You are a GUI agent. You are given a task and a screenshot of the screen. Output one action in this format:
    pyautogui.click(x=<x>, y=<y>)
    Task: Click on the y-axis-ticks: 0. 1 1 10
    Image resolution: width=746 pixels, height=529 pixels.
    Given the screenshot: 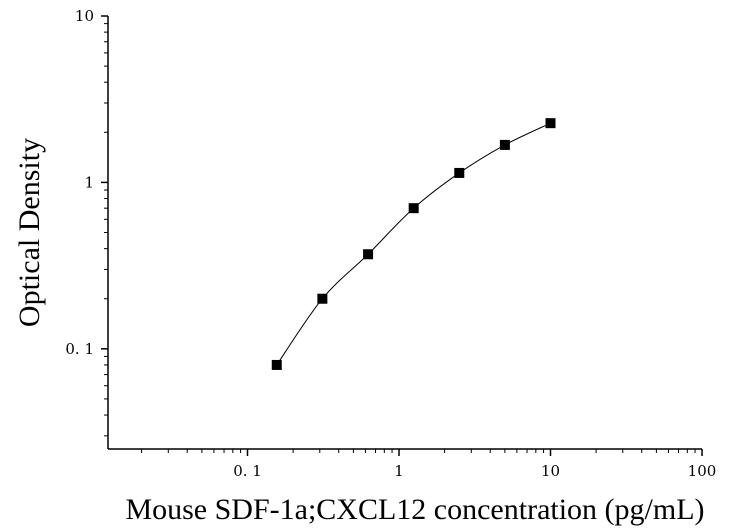 What is the action you would take?
    pyautogui.click(x=86, y=222)
    